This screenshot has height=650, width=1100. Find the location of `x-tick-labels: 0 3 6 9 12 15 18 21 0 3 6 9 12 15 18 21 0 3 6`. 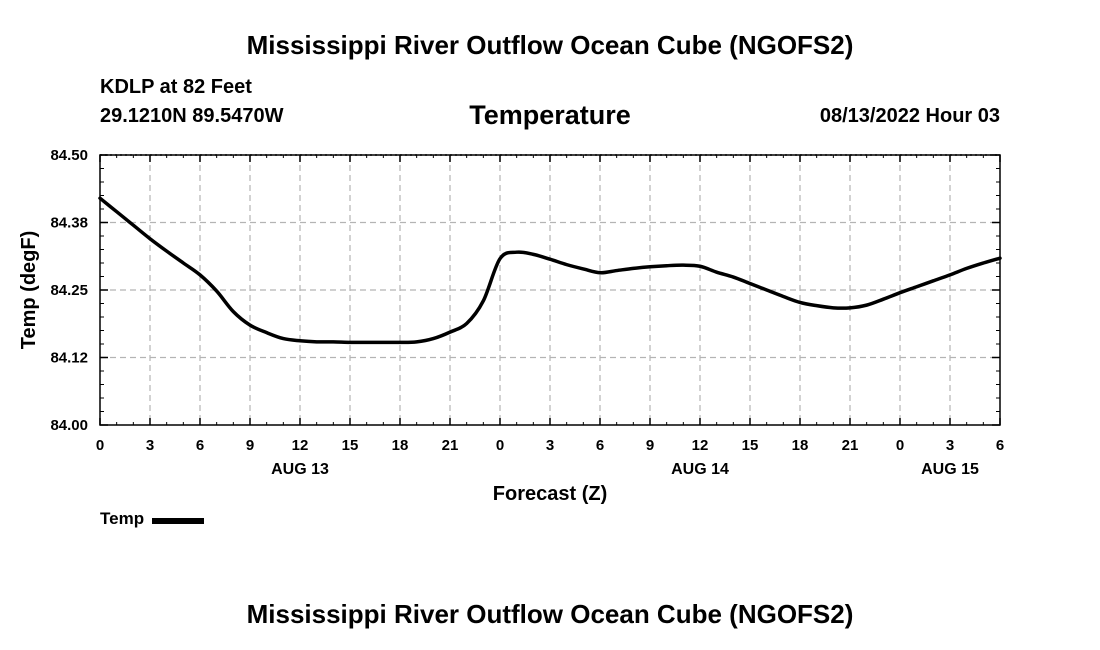

x-tick-labels: 0 3 6 9 12 15 18 21 0 3 6 9 12 15 18 21 0 3 6 is located at coordinates (550, 445).